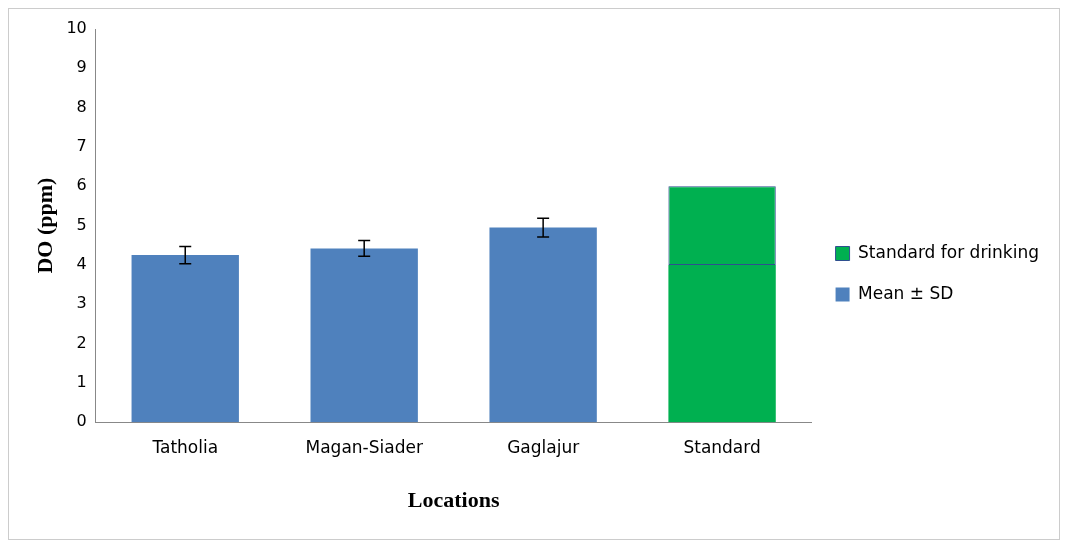 The height and width of the screenshot is (556, 1074). What do you see at coordinates (81, 67) in the screenshot?
I see `y-tick-label: 9` at bounding box center [81, 67].